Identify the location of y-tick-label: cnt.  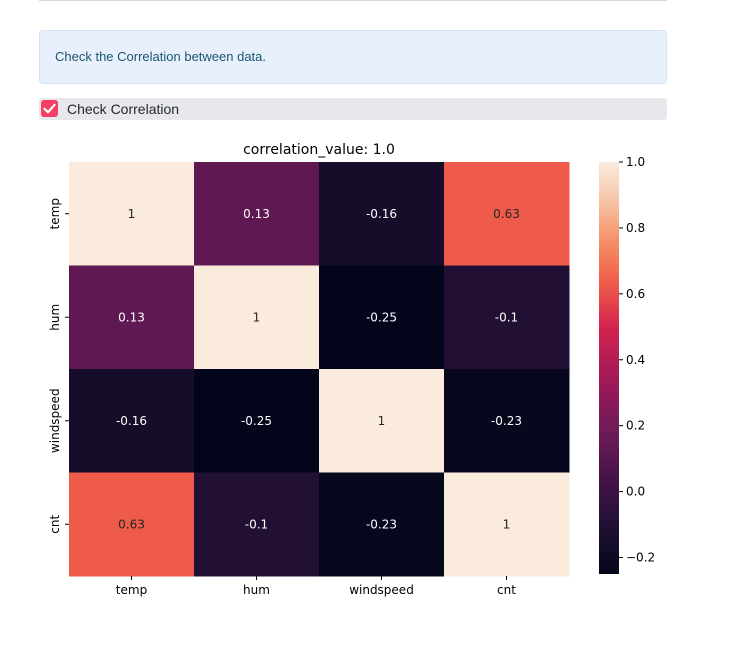
(55, 524).